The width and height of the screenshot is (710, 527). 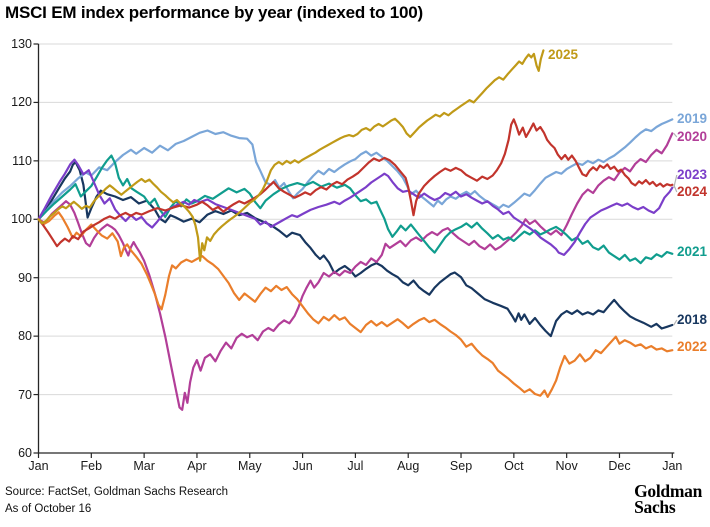 I want to click on y-tick-label-130: 130, so click(x=21, y=44).